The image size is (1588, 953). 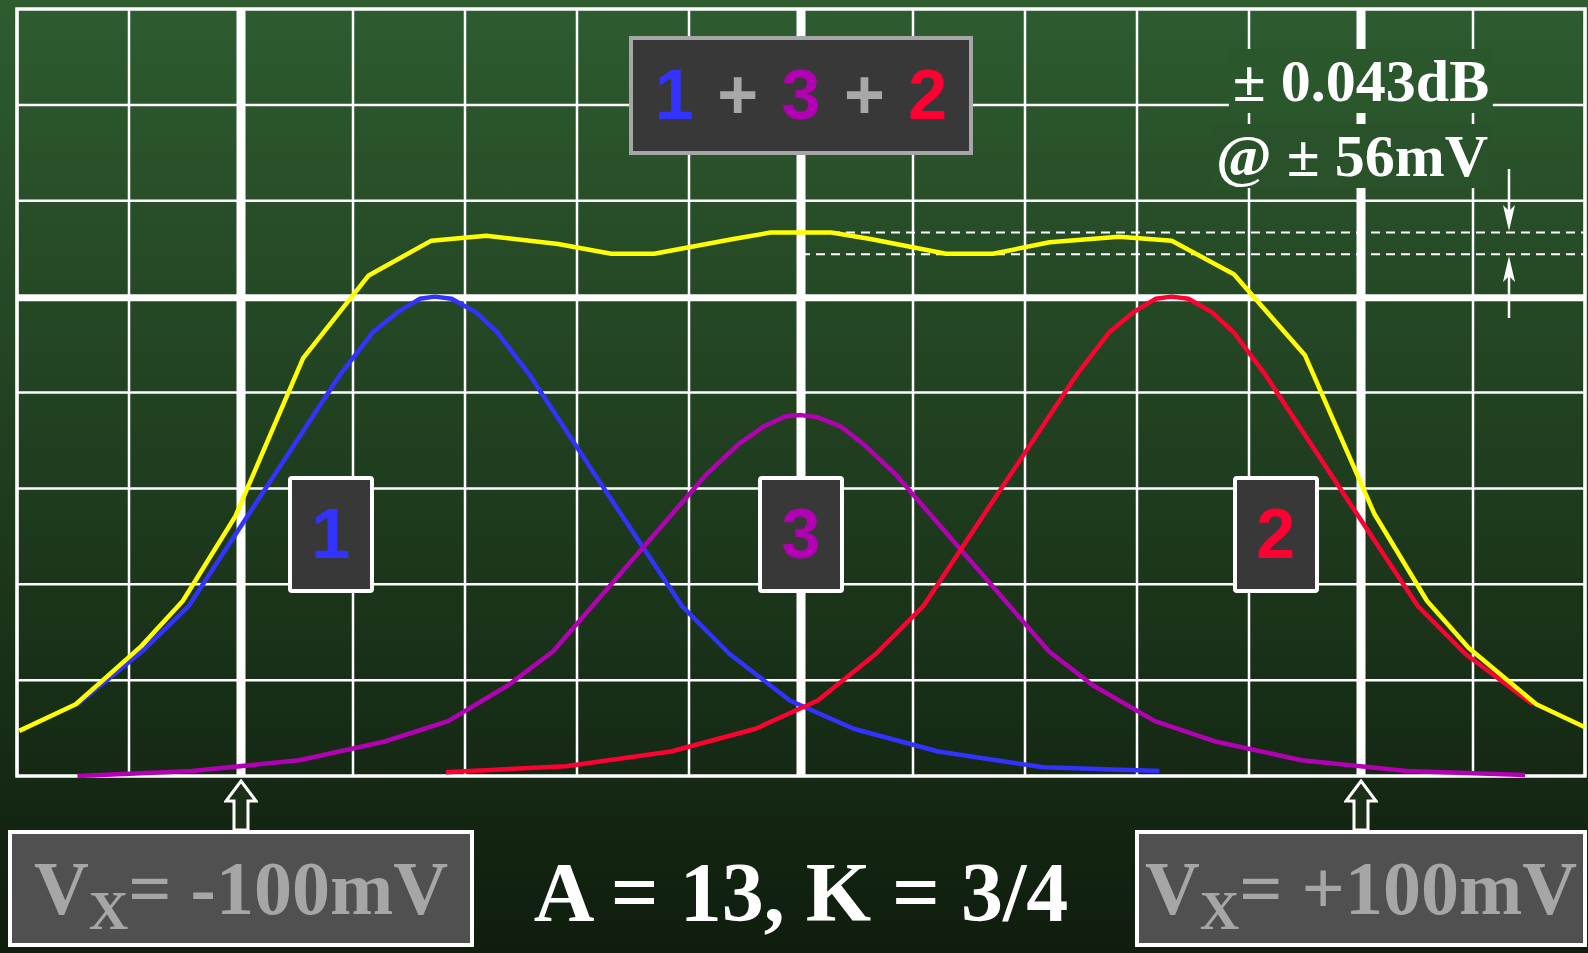 I want to click on series-label: 3, so click(x=801, y=533).